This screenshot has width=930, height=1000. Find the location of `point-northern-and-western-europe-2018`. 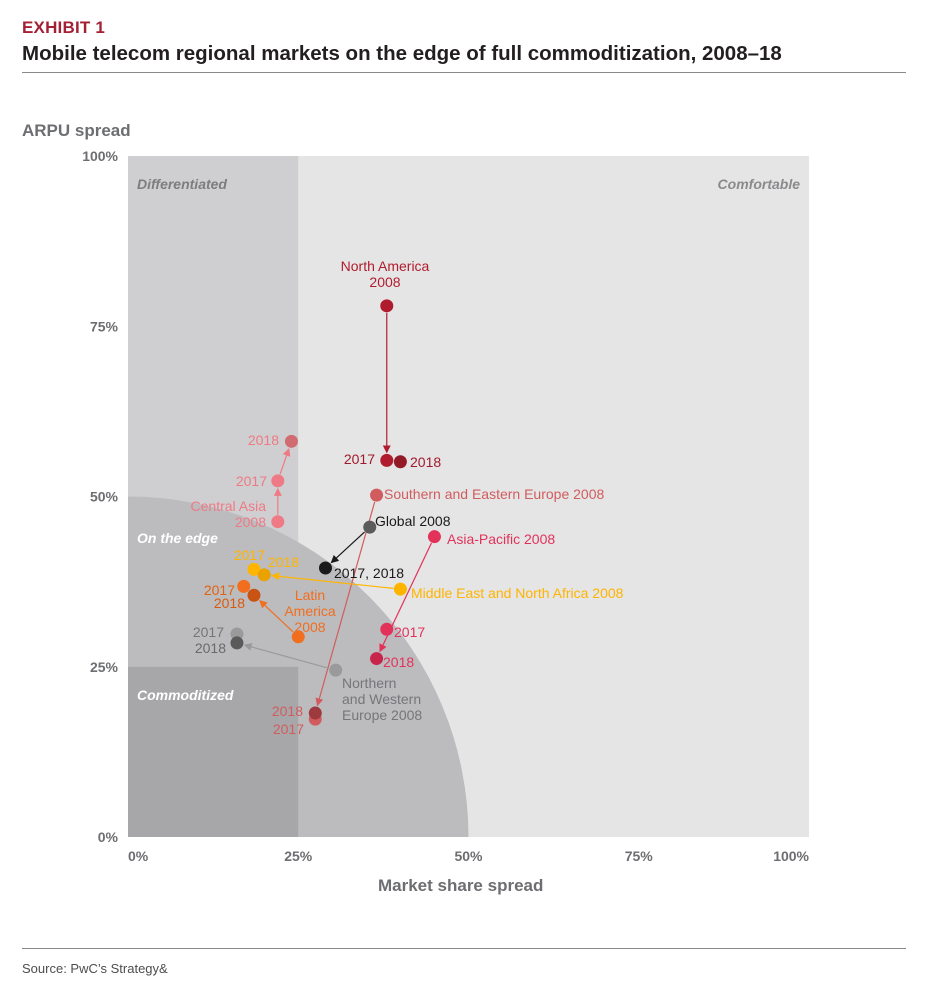

point-northern-and-western-europe-2018 is located at coordinates (237, 643).